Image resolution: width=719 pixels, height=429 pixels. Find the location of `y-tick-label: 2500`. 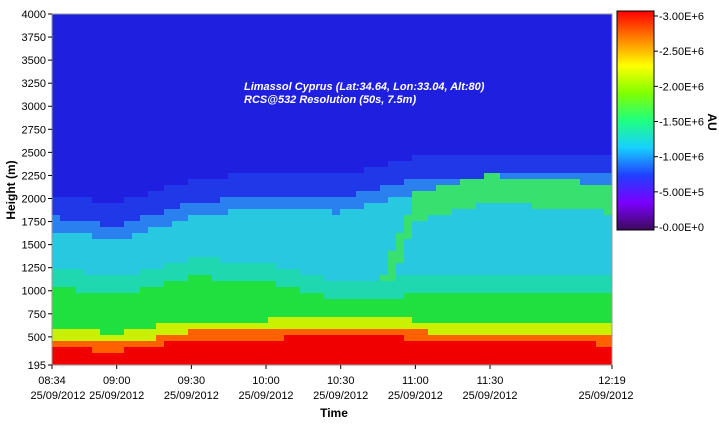

y-tick-label: 2500 is located at coordinates (34, 153).